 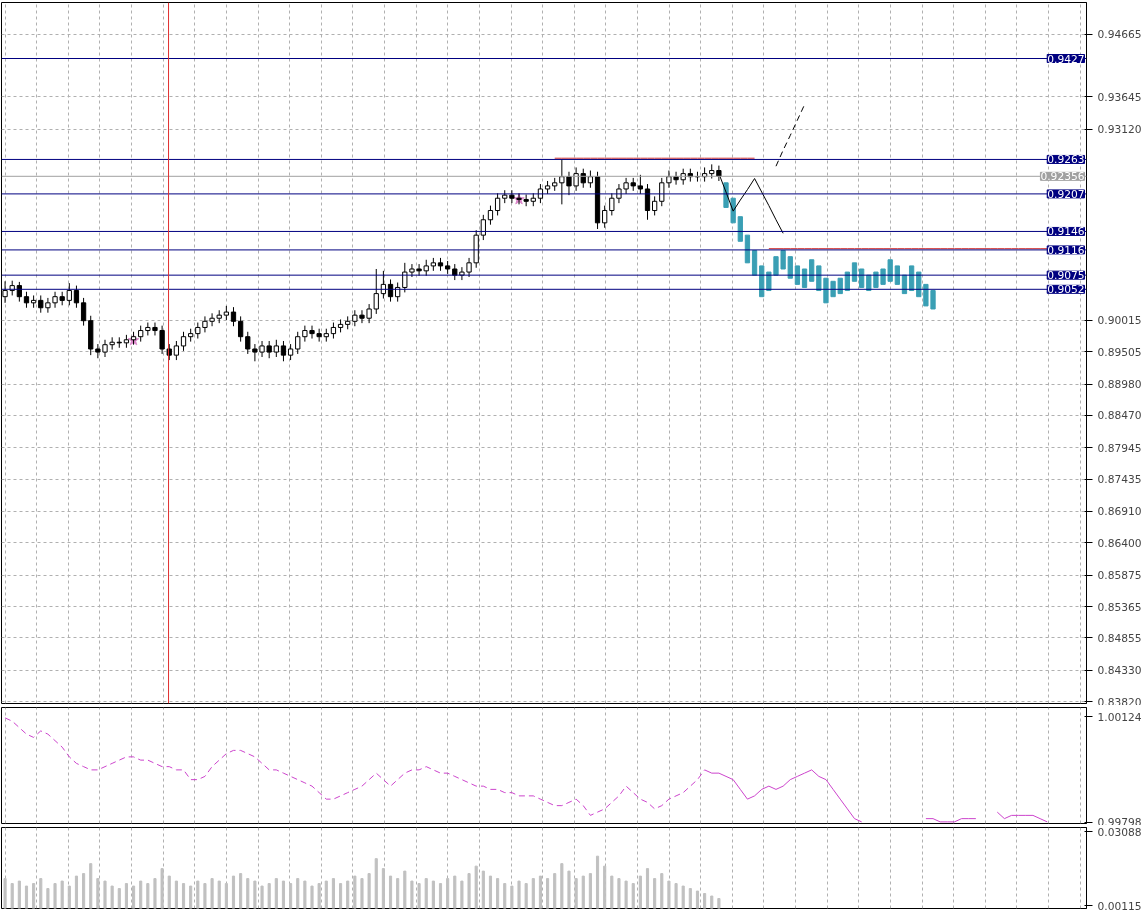 I want to click on y-tick-label: 0.84330, so click(x=1119, y=671).